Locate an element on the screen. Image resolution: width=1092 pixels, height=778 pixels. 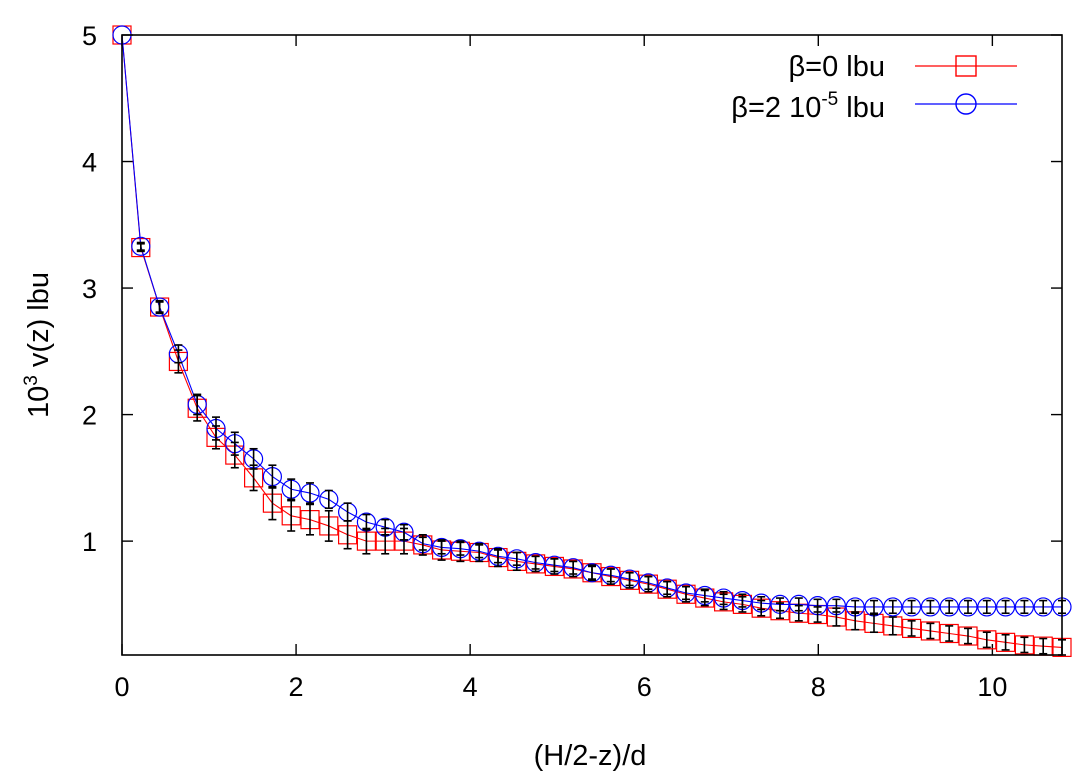
y-tick-label: 2 is located at coordinates (89, 416).